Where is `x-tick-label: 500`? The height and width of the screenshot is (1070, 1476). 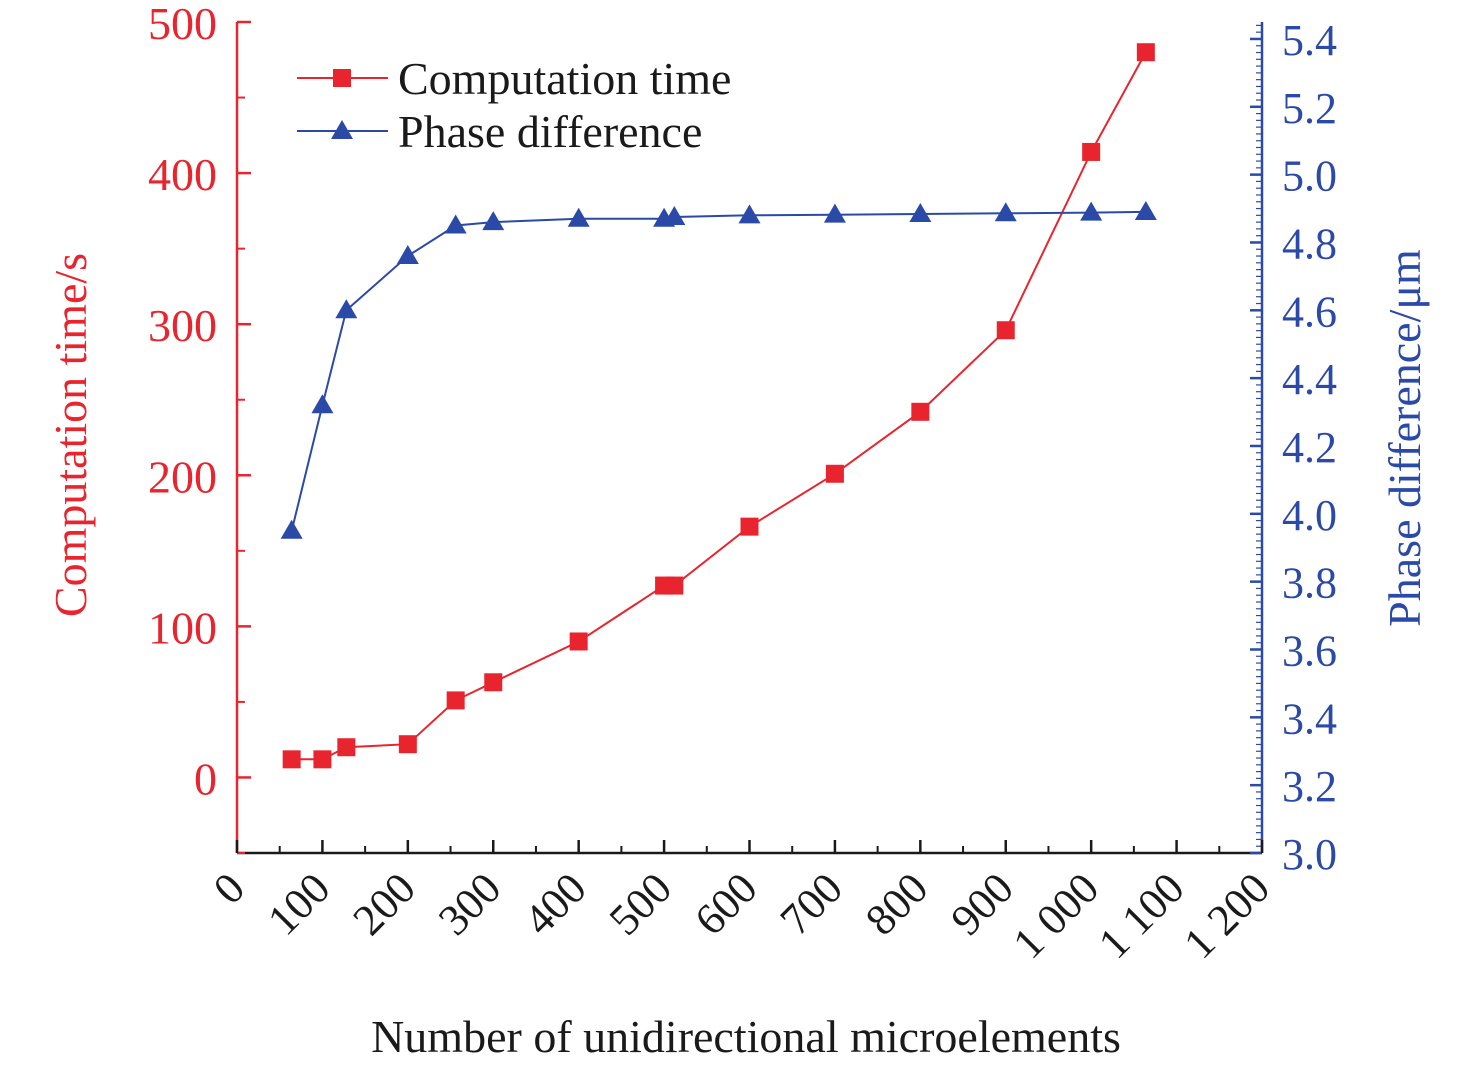 x-tick-label: 500 is located at coordinates (640, 903).